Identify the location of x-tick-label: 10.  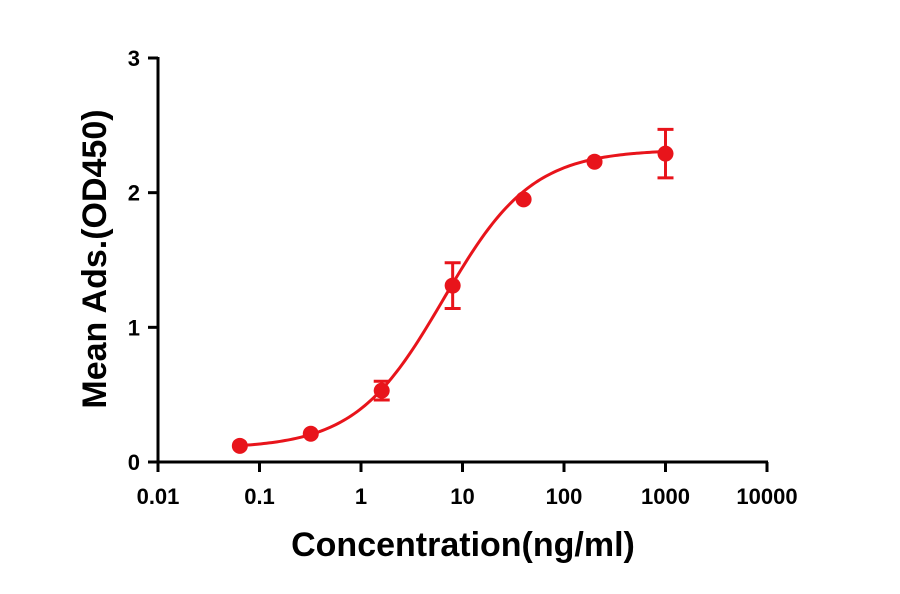
(462, 496).